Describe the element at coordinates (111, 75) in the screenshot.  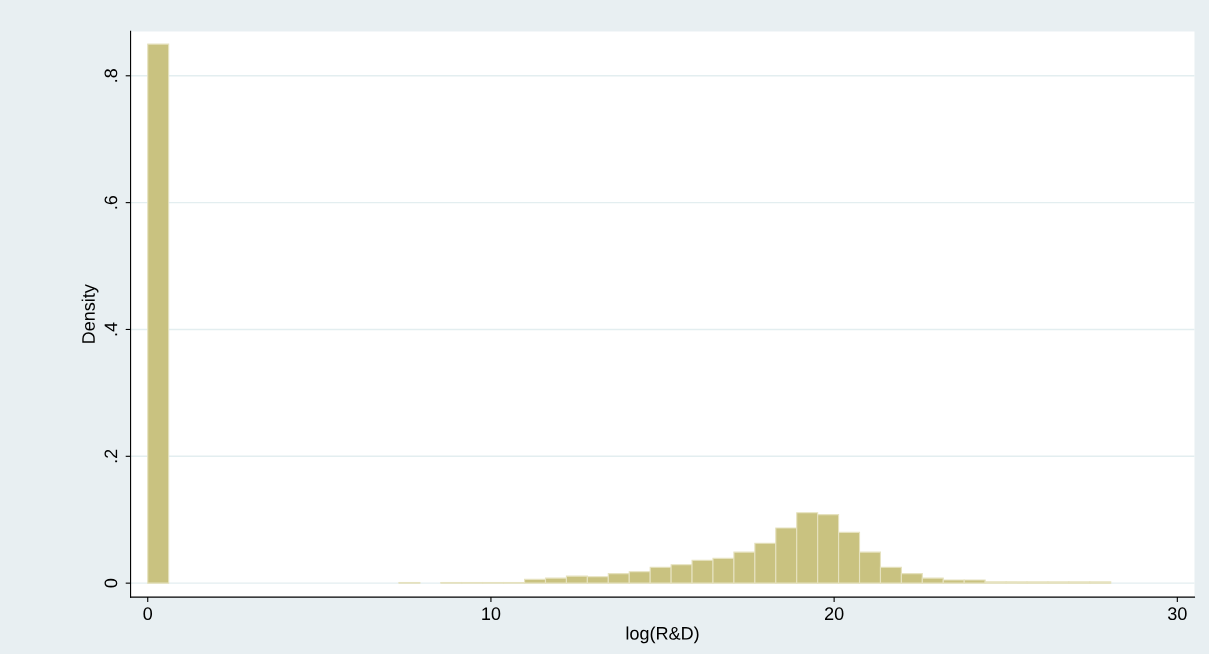
I see `y-tick-label: .8` at that location.